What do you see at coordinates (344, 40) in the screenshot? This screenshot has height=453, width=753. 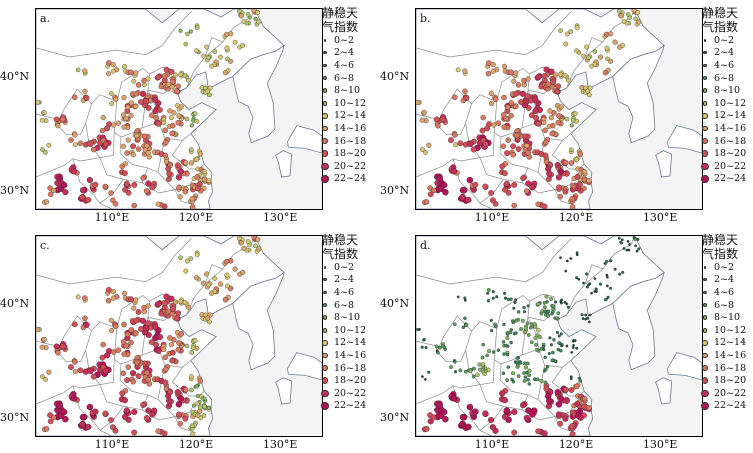 I see `legend-range-label: 0~2` at bounding box center [344, 40].